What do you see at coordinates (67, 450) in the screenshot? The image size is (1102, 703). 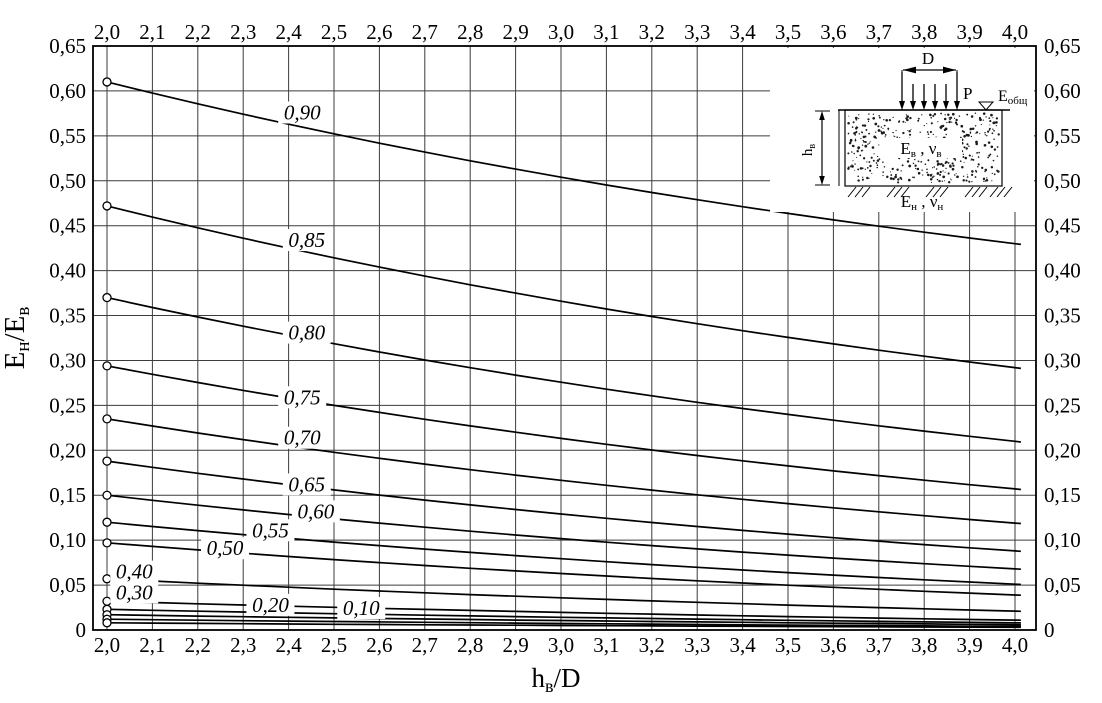 I see `y-tick-label-left: 0,20` at bounding box center [67, 450].